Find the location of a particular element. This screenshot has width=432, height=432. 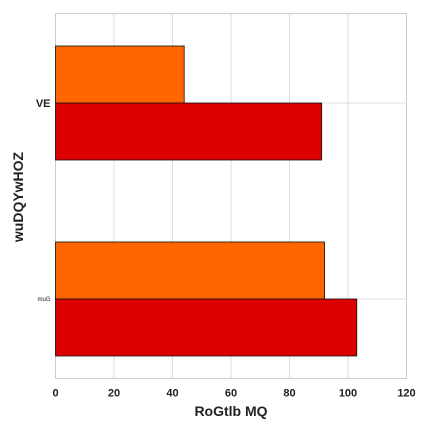

x-tick-label: 0 is located at coordinates (55, 394).